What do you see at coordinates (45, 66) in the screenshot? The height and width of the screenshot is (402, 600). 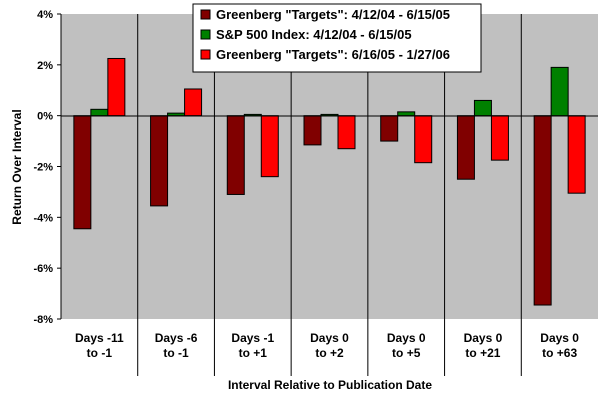 I see `y-tick-label: 2%` at bounding box center [45, 66].